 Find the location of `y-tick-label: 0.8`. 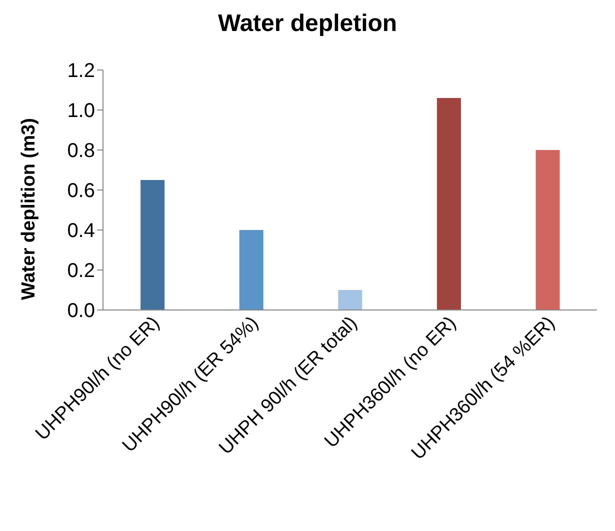

y-tick-label: 0.8 is located at coordinates (81, 151).